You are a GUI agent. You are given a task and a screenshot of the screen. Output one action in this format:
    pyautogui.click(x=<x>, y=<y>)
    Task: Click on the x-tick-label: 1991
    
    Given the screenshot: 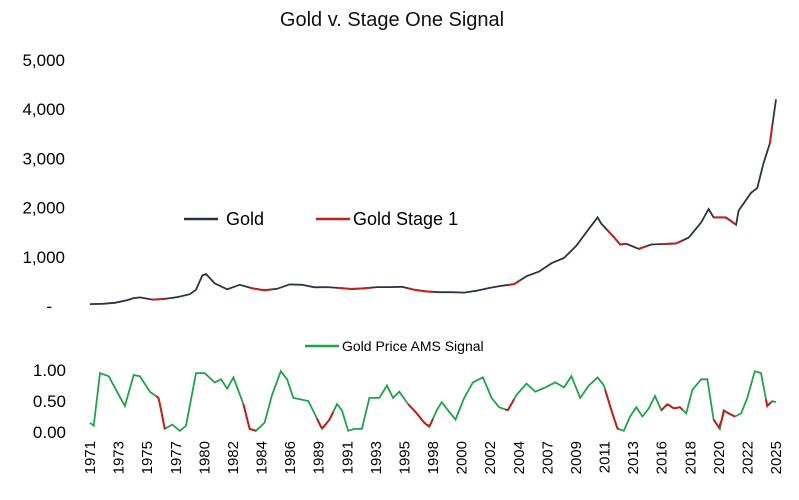 What is the action you would take?
    pyautogui.click(x=347, y=457)
    